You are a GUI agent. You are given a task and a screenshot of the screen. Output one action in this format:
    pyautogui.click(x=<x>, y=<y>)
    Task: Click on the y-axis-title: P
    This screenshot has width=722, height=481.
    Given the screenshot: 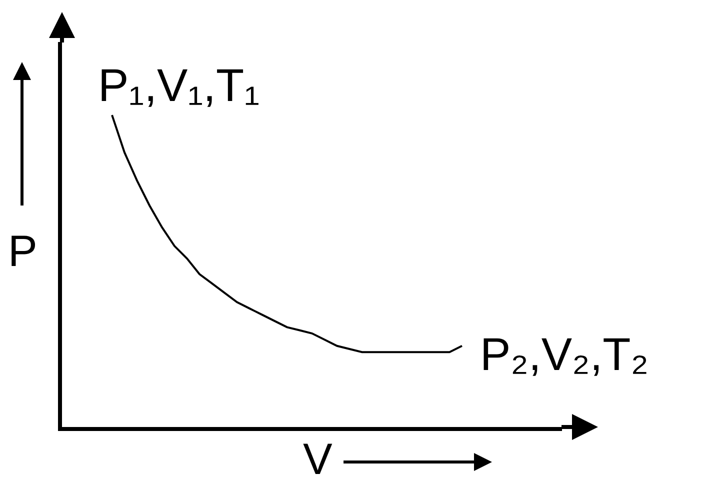 What is the action you would take?
    pyautogui.click(x=23, y=251)
    